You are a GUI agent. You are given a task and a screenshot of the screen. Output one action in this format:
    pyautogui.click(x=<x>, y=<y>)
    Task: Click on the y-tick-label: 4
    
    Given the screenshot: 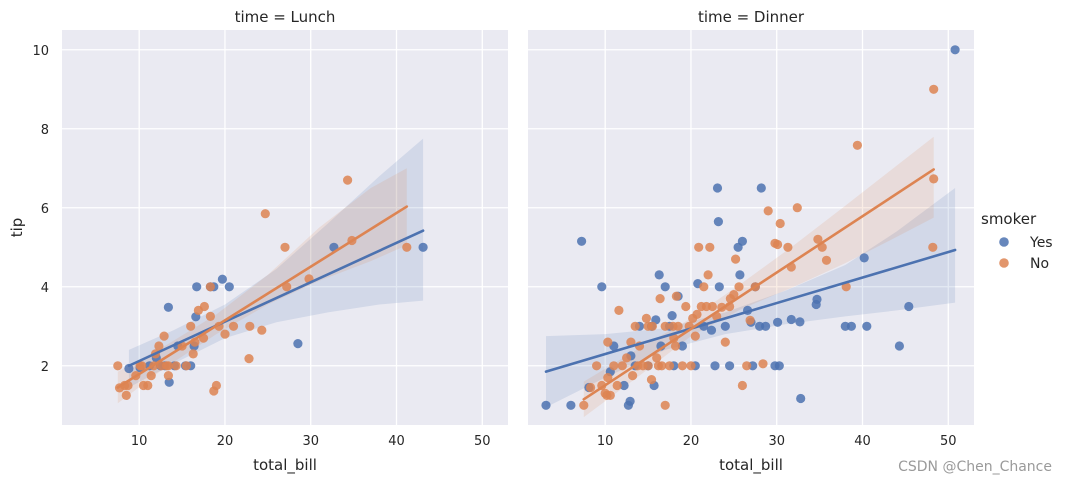 What is the action you would take?
    pyautogui.click(x=45, y=288)
    